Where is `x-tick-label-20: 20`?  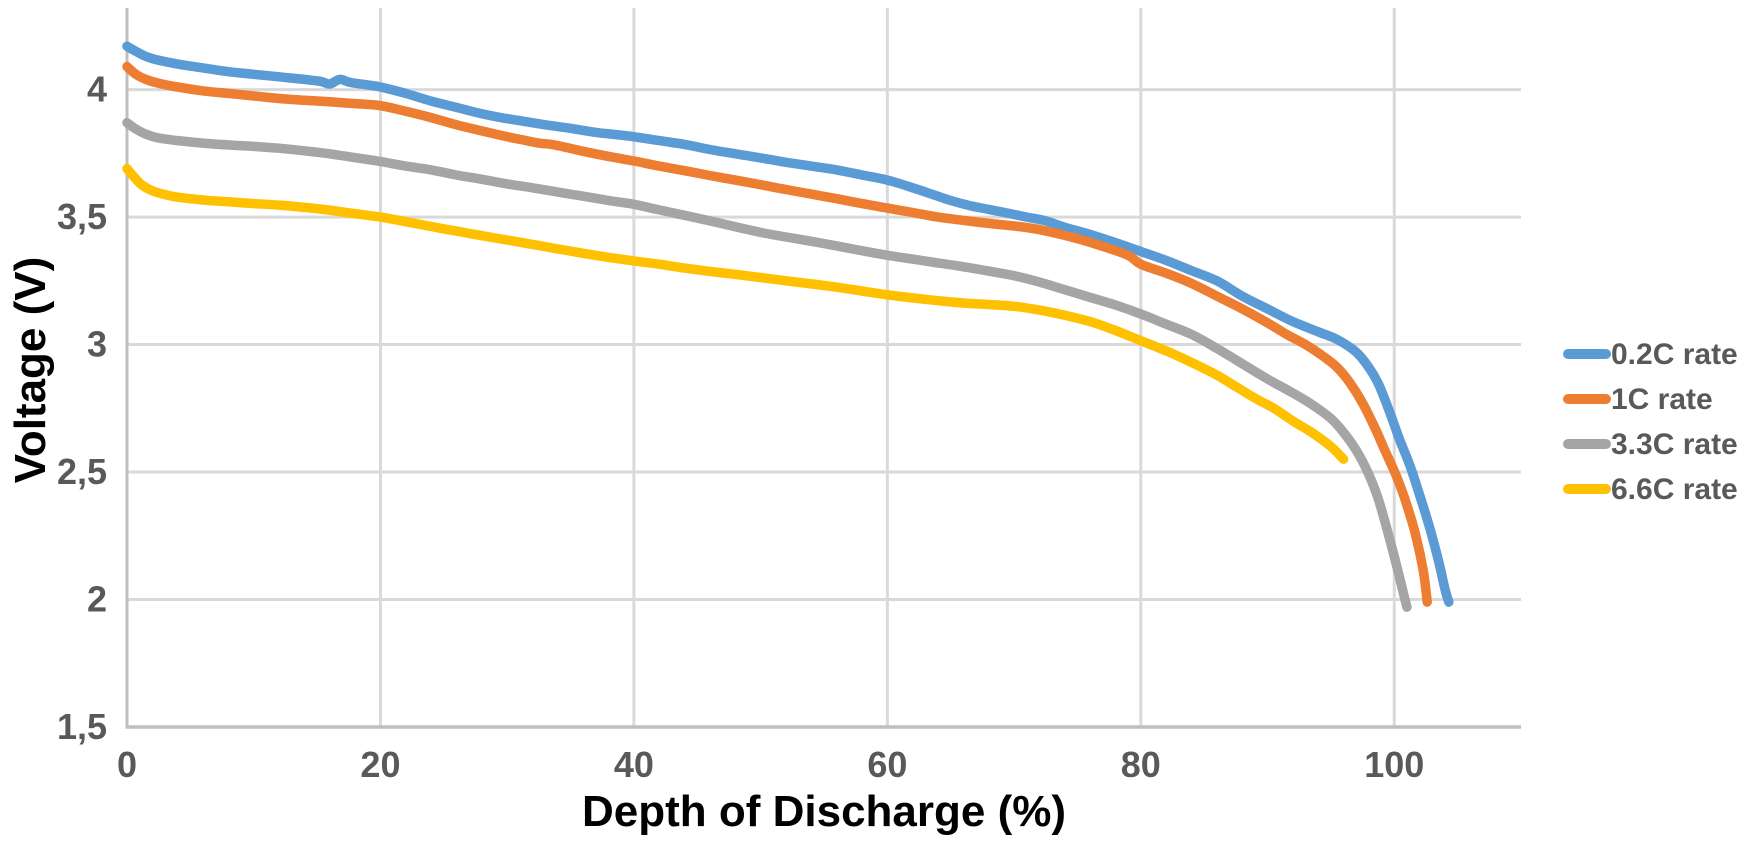
x-tick-label-20: 20 is located at coordinates (380, 764).